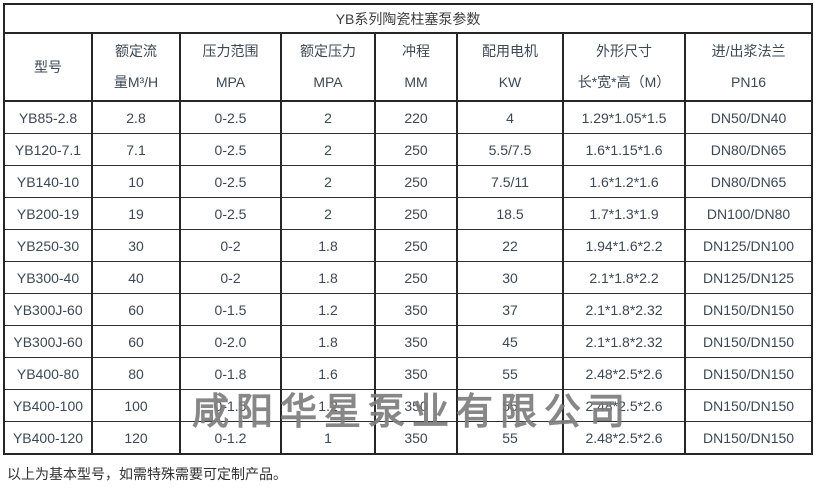  I want to click on table-cell: 5.5/7.5, so click(510, 149).